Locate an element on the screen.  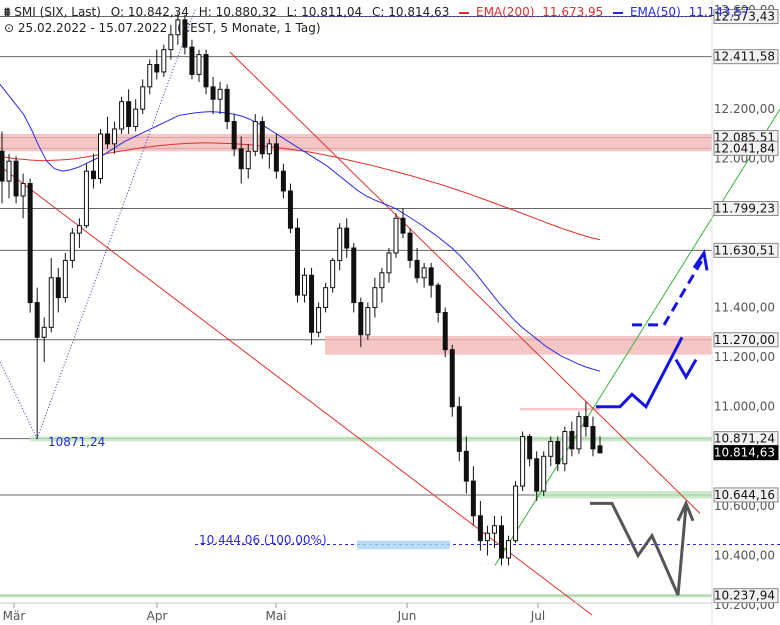
ema200-line is located at coordinates (300, 191).